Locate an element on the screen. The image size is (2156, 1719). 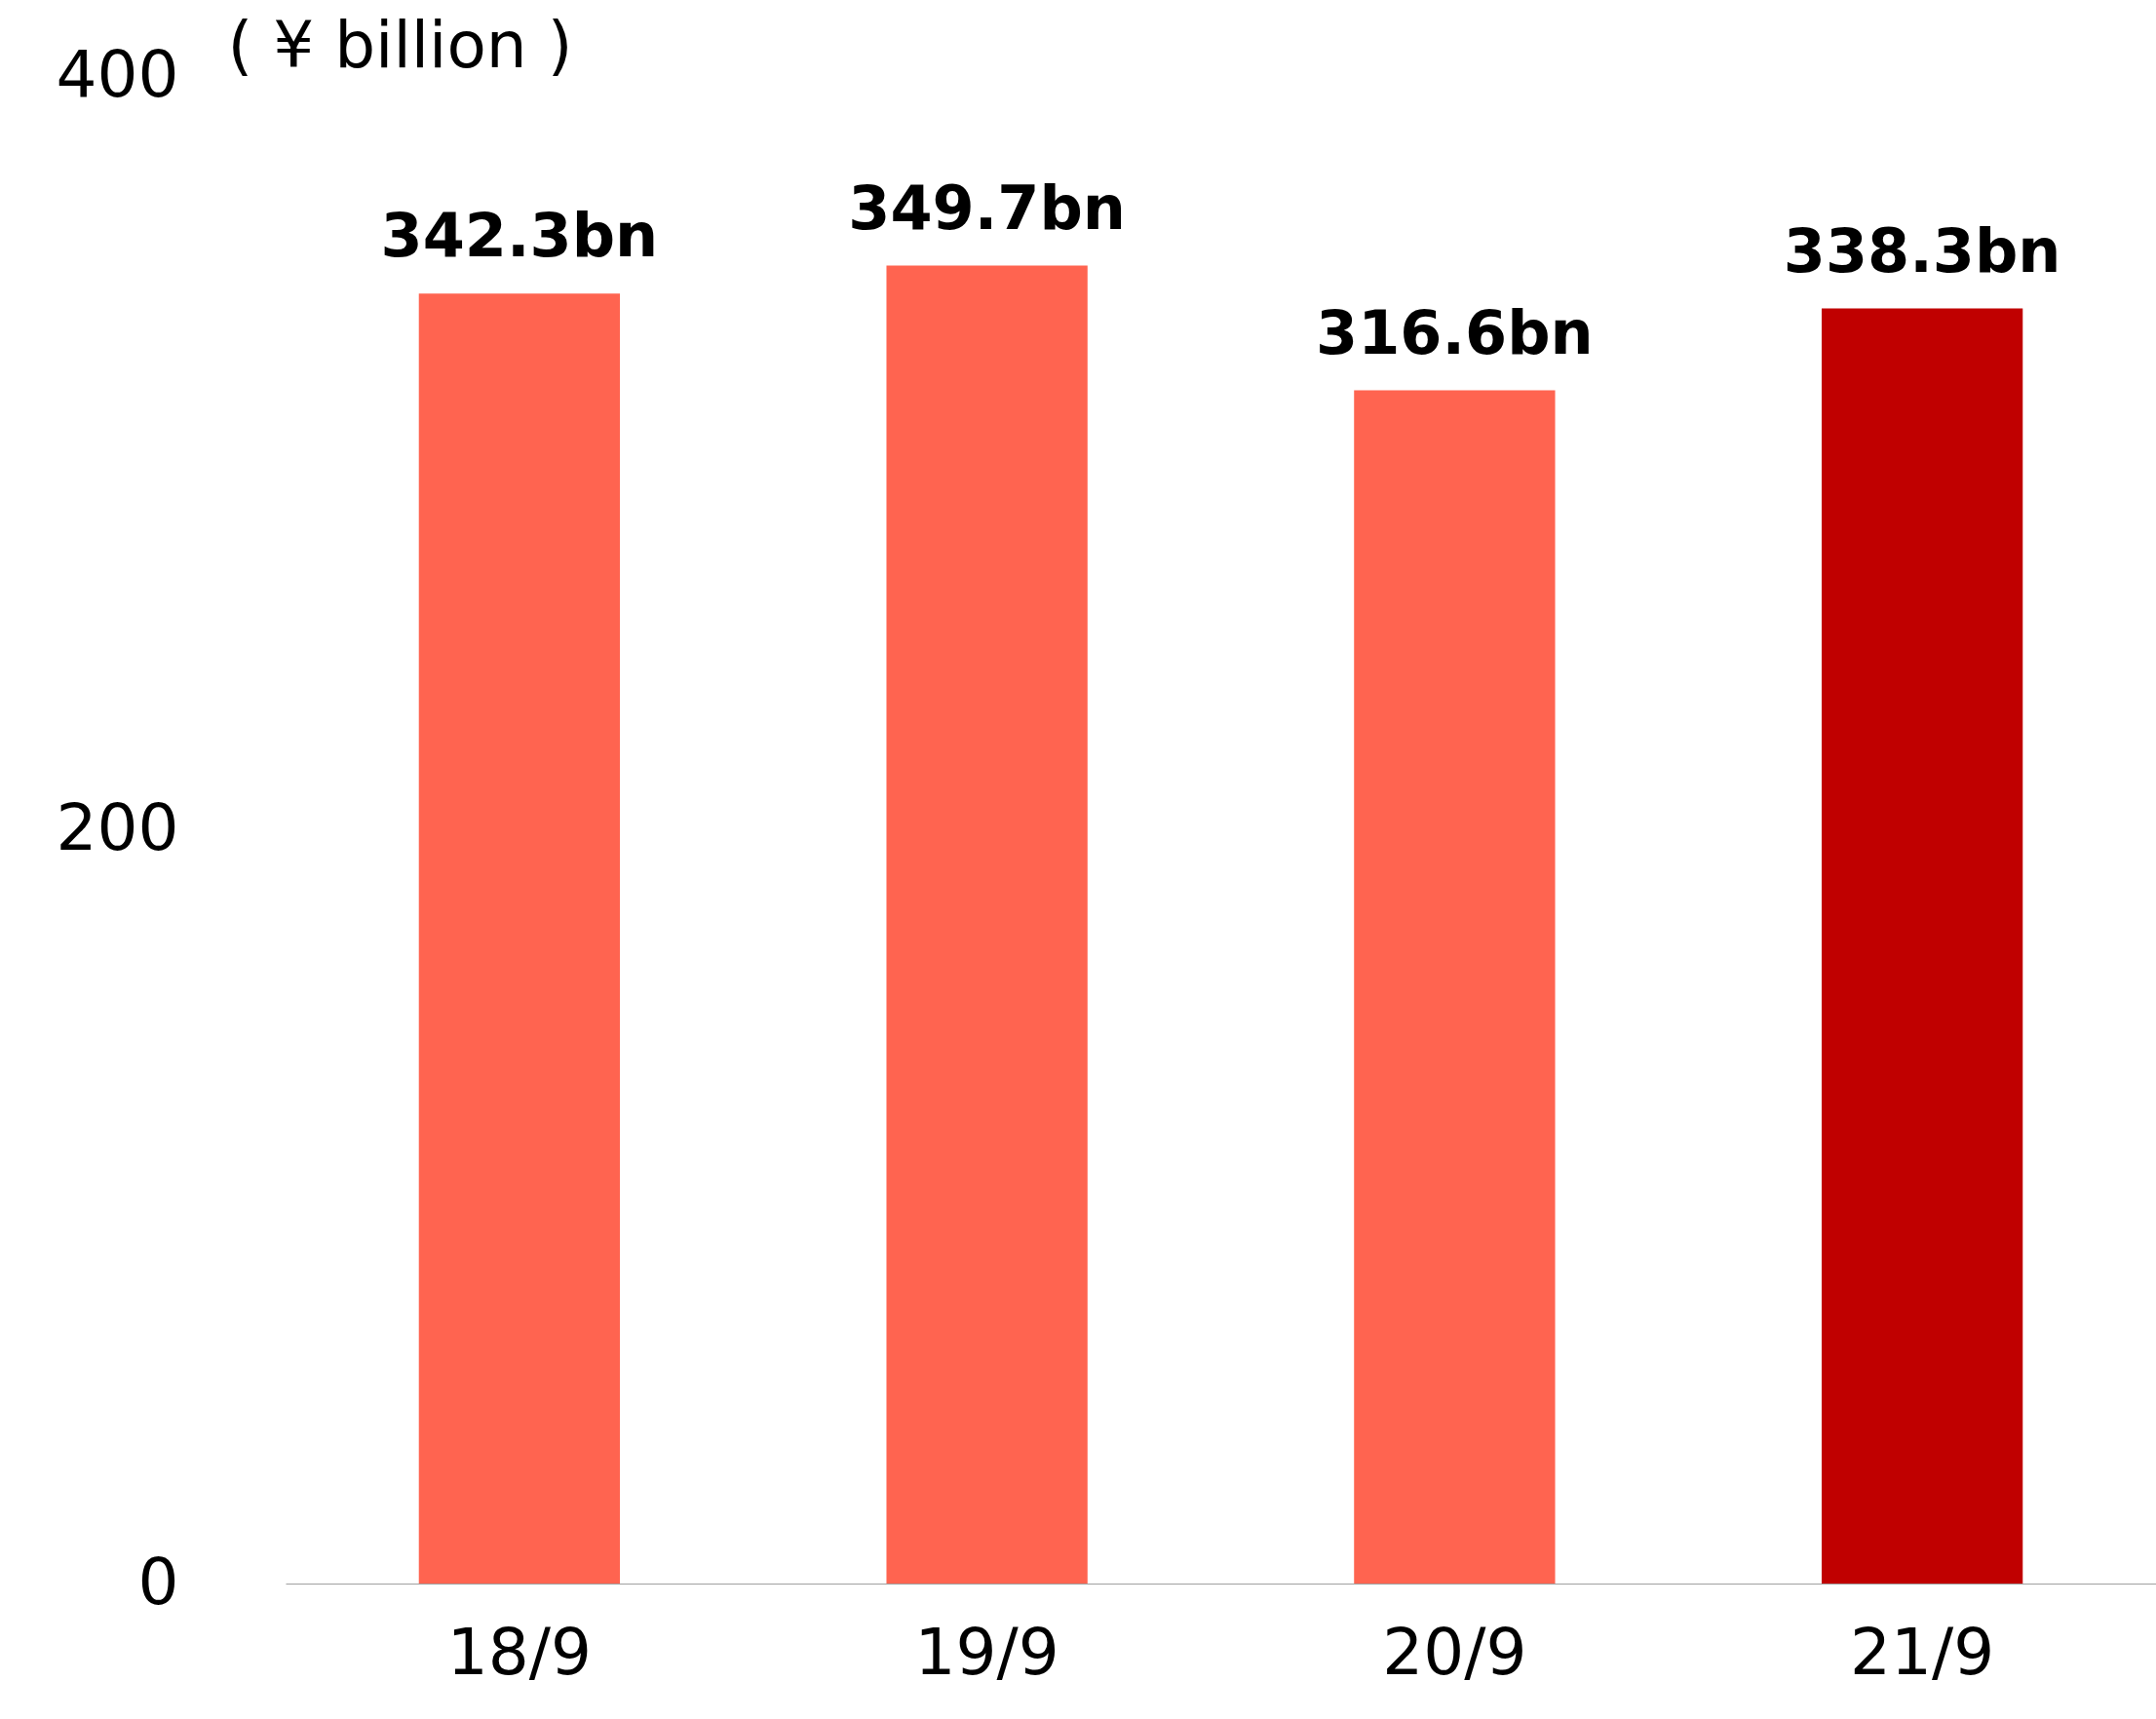
y-tick-label: 200 is located at coordinates (117, 827).